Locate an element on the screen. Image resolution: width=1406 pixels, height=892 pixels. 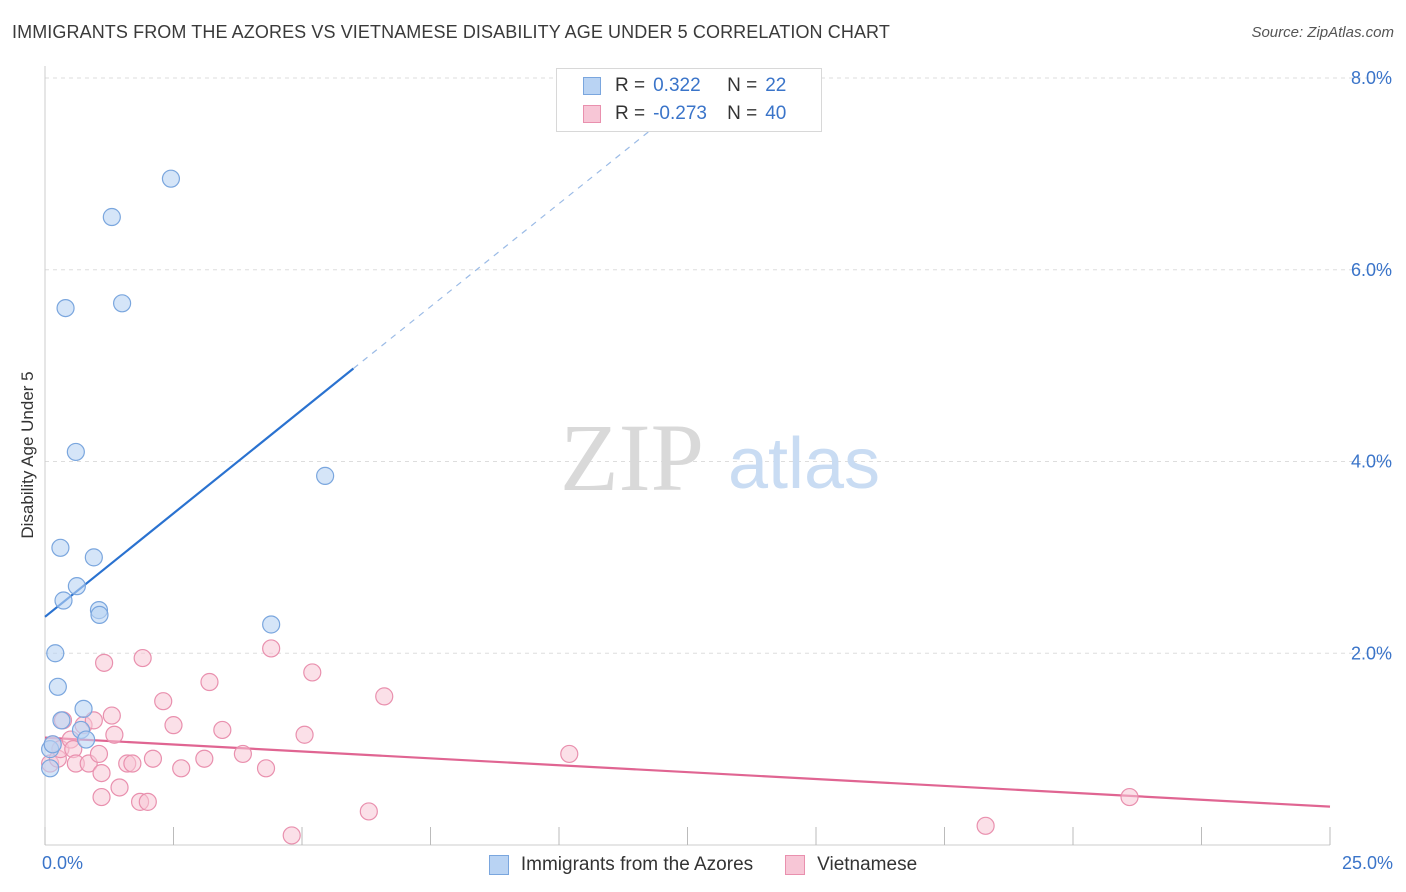
series-legend-azores: Immigrants from the Azores is located at coordinates (621, 865).